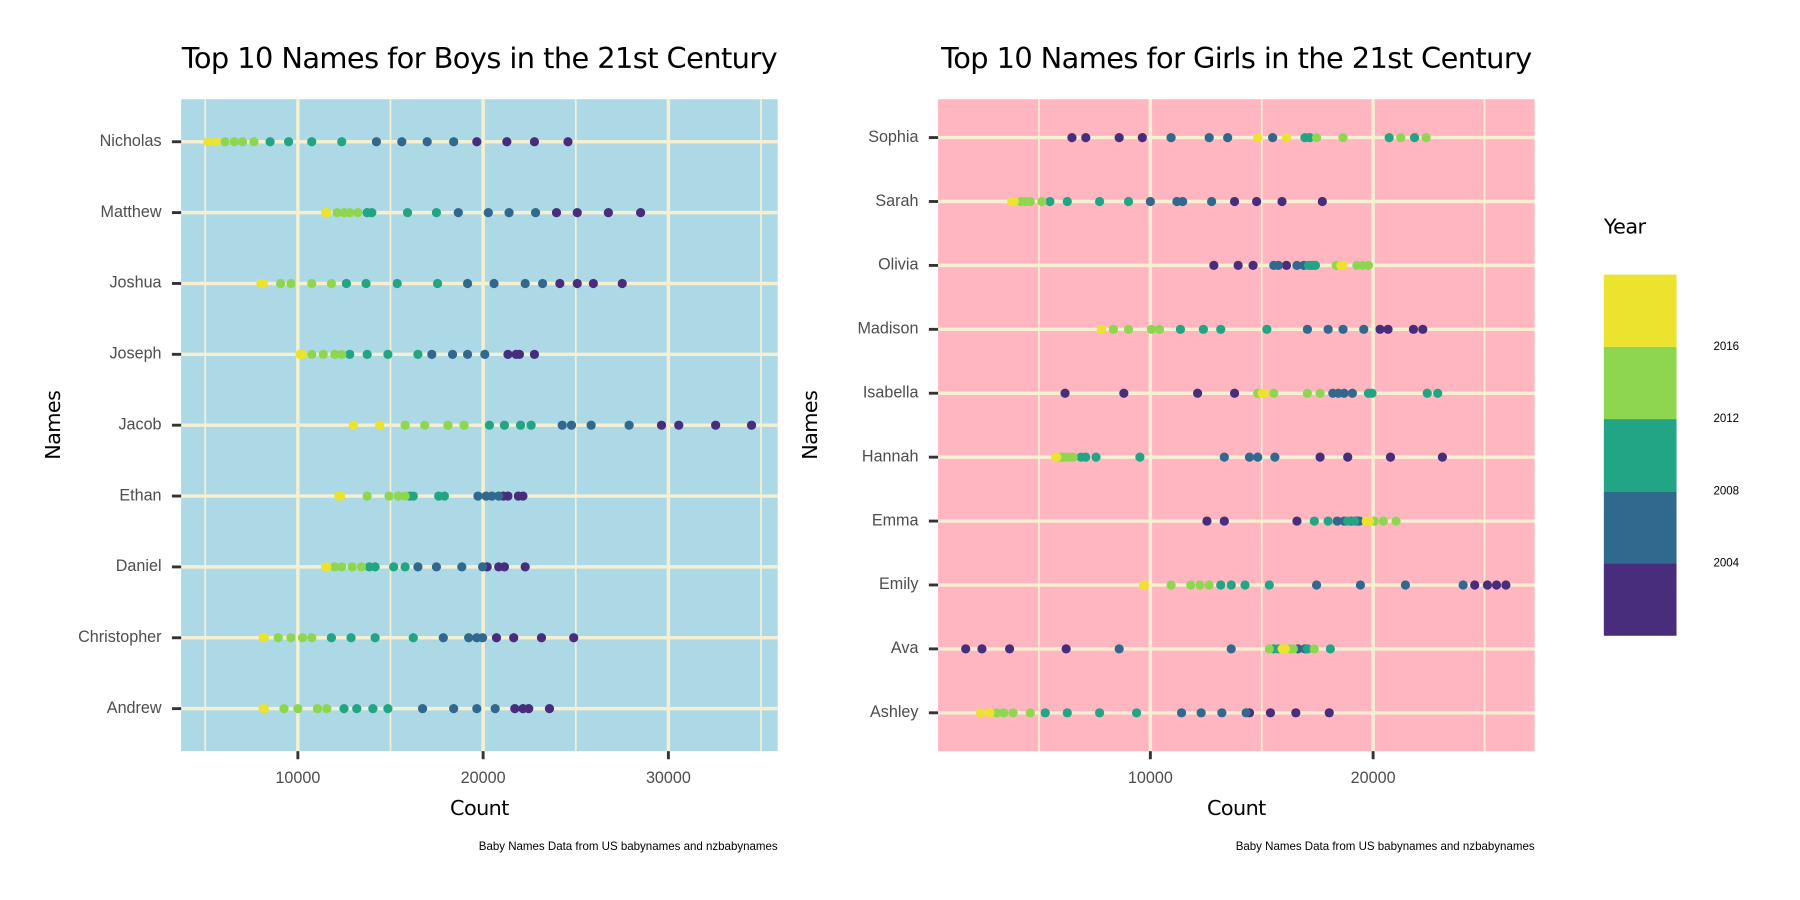  I want to click on y-tick-label: Ava, so click(905, 648).